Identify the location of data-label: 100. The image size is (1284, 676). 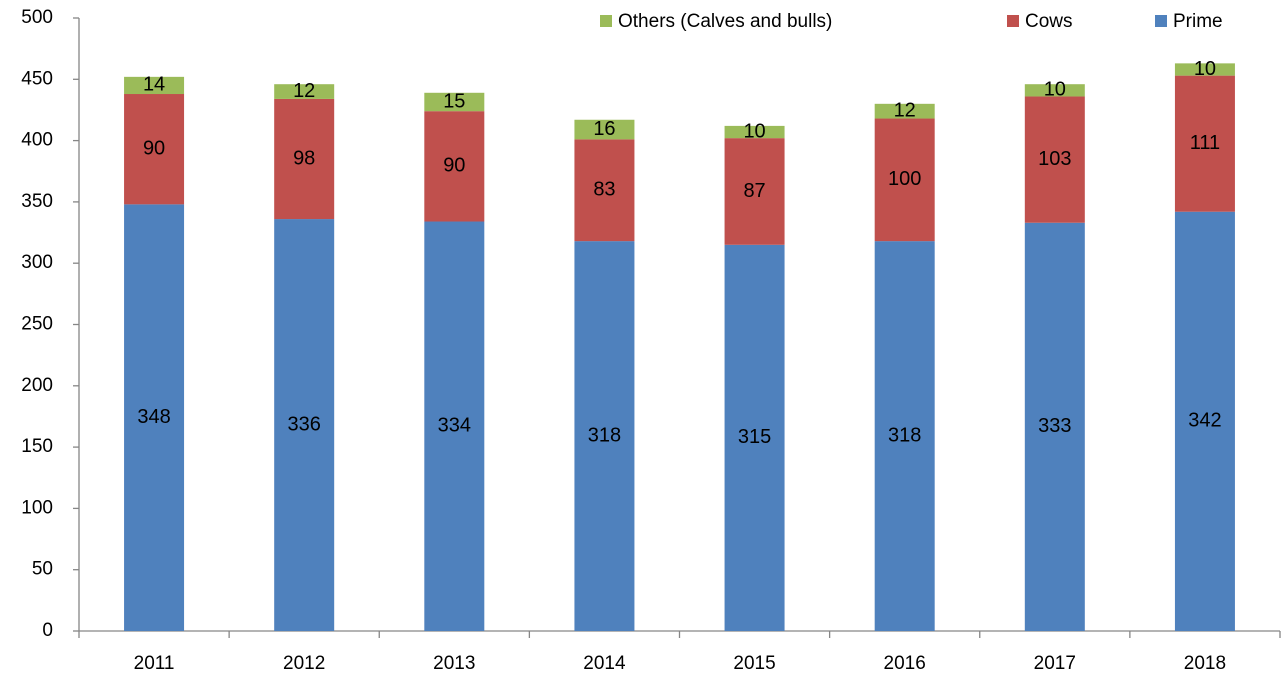
(904, 179).